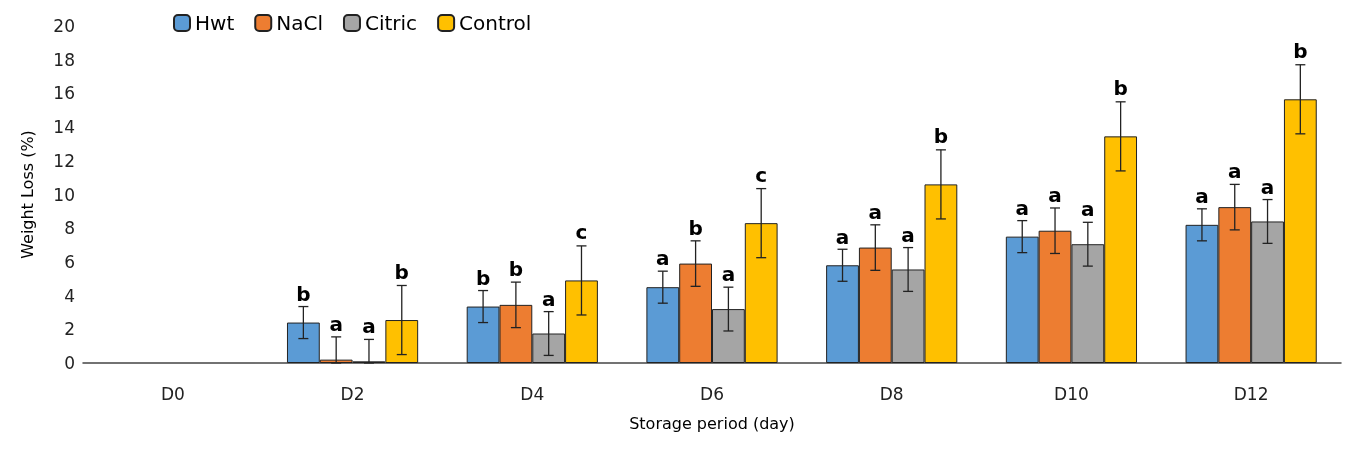 This screenshot has width=1359, height=457. What do you see at coordinates (64, 127) in the screenshot?
I see `y-tick-label: 14` at bounding box center [64, 127].